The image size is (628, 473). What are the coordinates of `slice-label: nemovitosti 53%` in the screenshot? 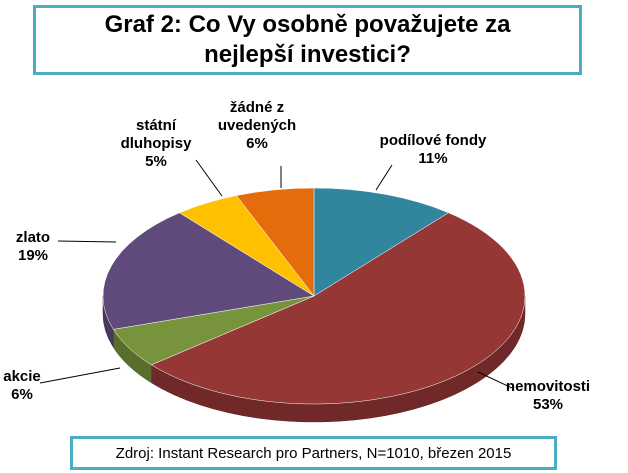 It's located at (548, 396).